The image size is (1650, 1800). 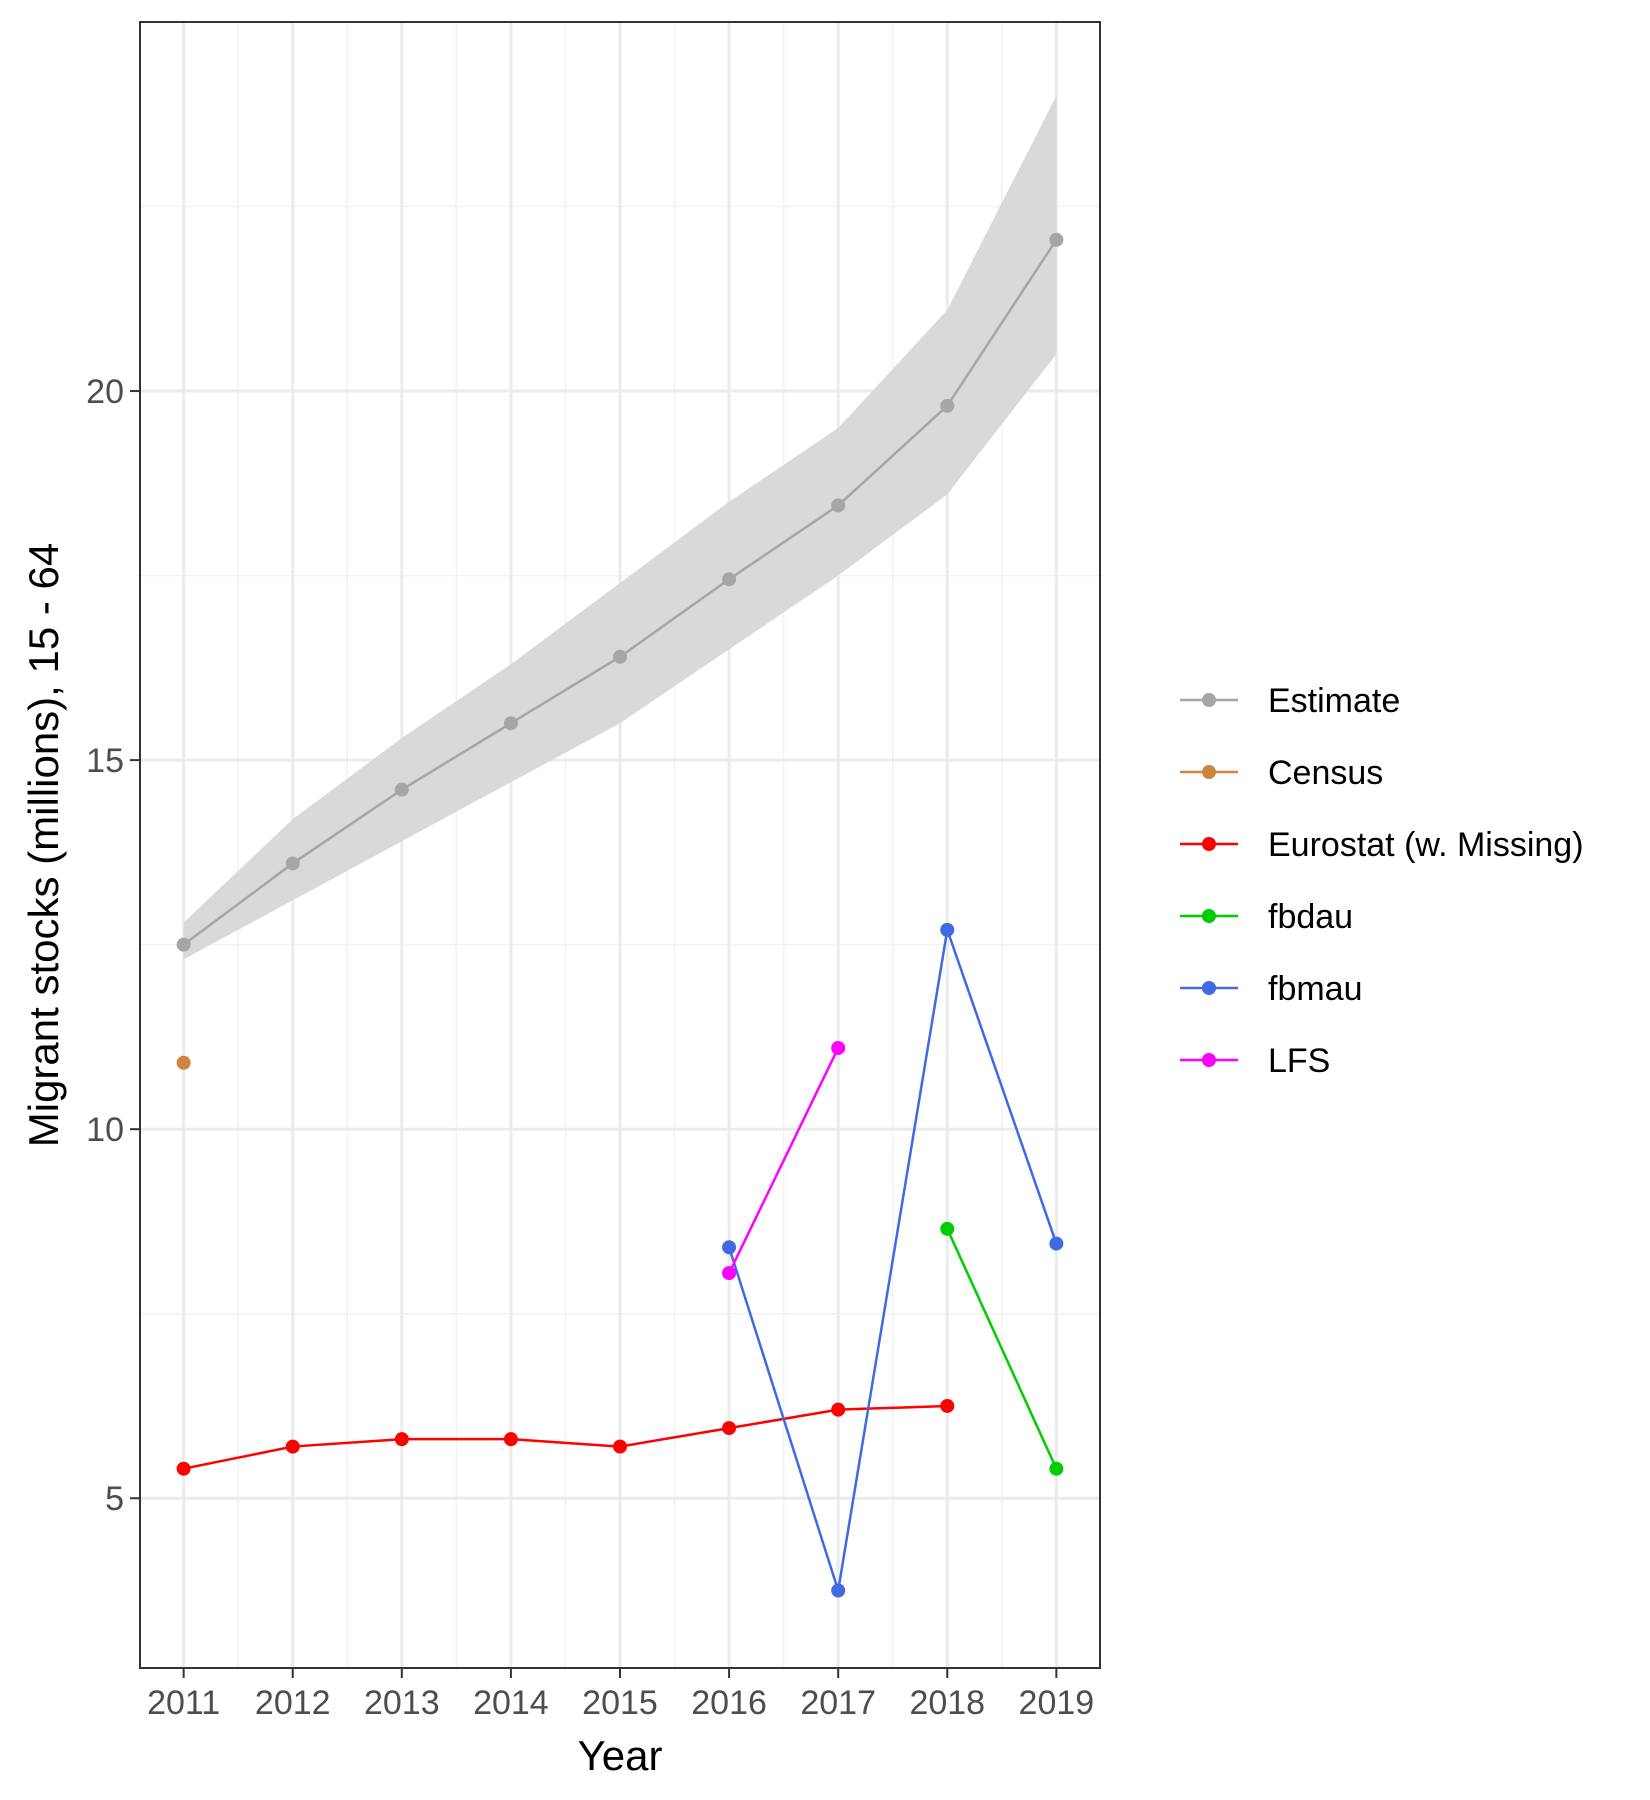 What do you see at coordinates (43, 845) in the screenshot?
I see `y-axis-title: Migrant stocks (millions), 15 - 64` at bounding box center [43, 845].